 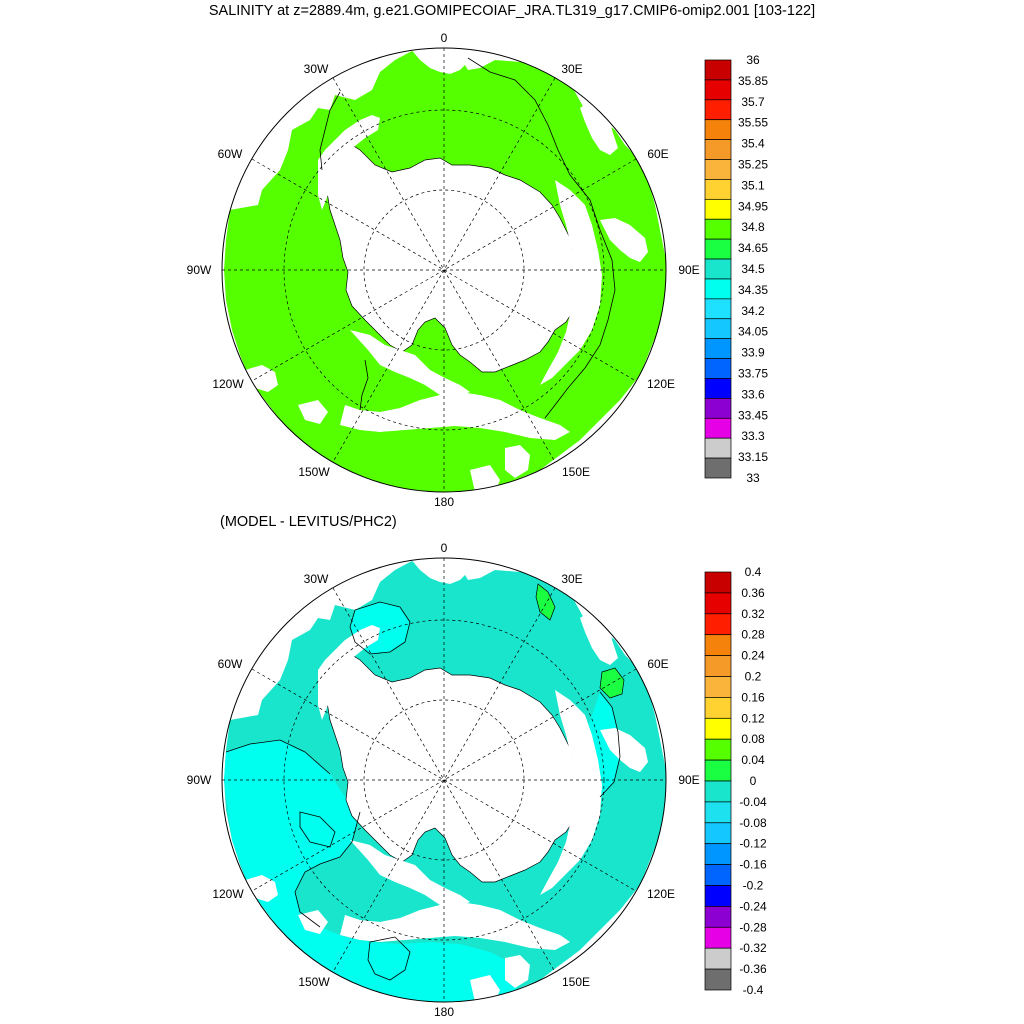 What do you see at coordinates (444, 1012) in the screenshot?
I see `diff-label-180: 180` at bounding box center [444, 1012].